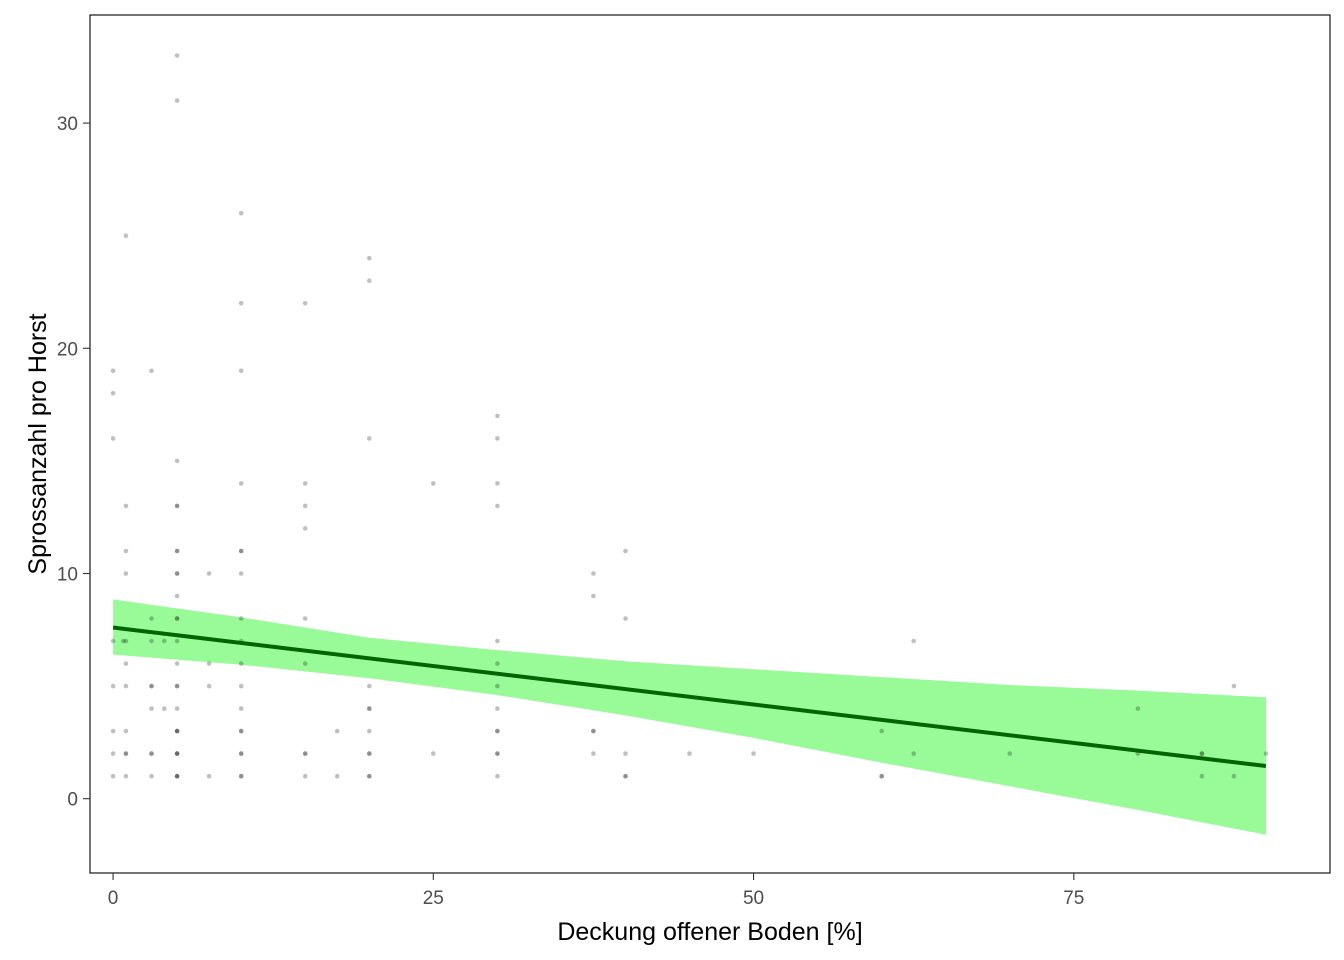 The width and height of the screenshot is (1344, 960). Describe the element at coordinates (38, 443) in the screenshot. I see `y-axis-title: Sprossanzahl pro Horst` at that location.